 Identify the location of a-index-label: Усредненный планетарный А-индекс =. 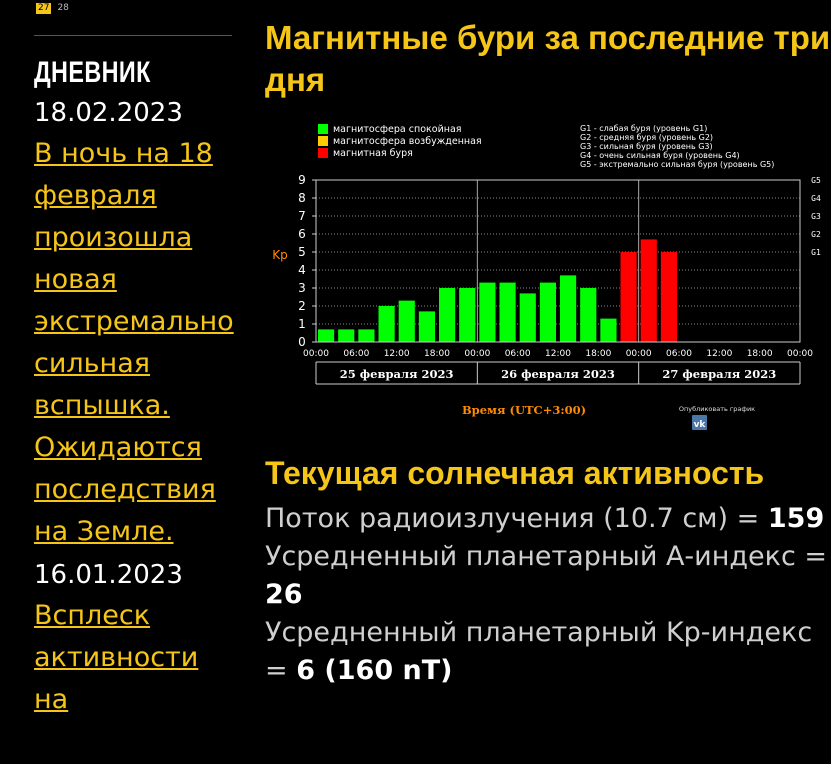
(546, 556).